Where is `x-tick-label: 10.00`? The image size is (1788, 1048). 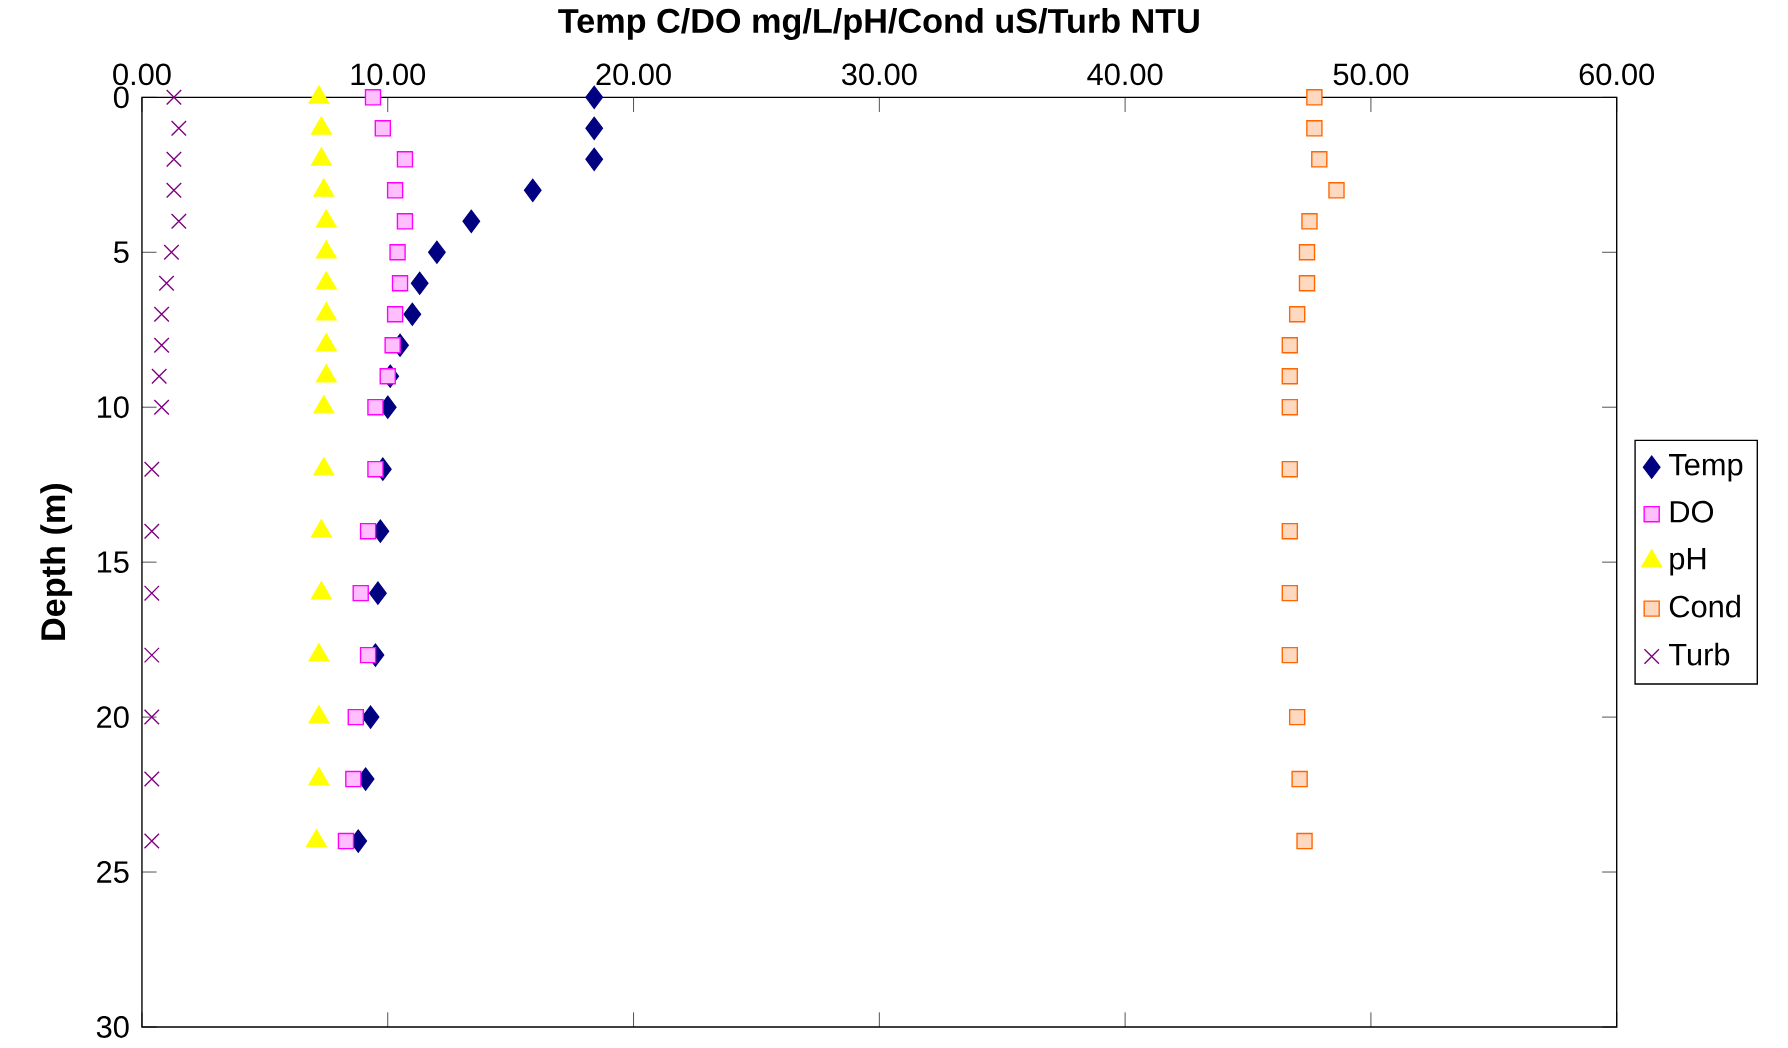 x-tick-label: 10.00 is located at coordinates (388, 74).